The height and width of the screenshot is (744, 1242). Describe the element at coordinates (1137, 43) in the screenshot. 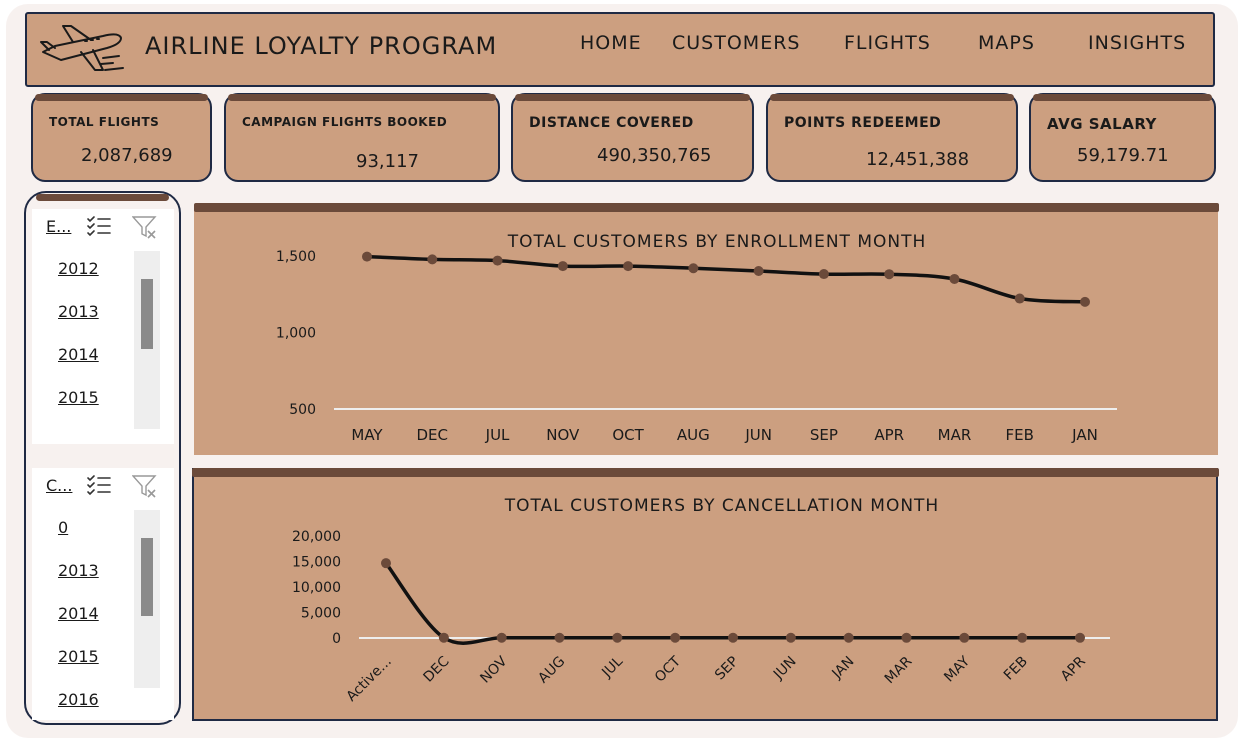

I see `nav-insights: INSIGHTS` at that location.